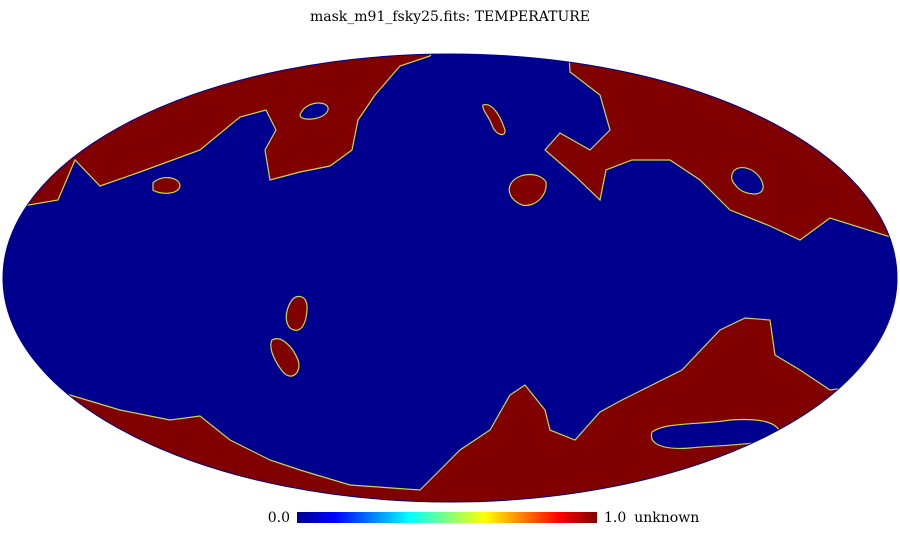  Describe the element at coordinates (615, 518) in the screenshot. I see `colorbar-max-label: 1.0` at that location.